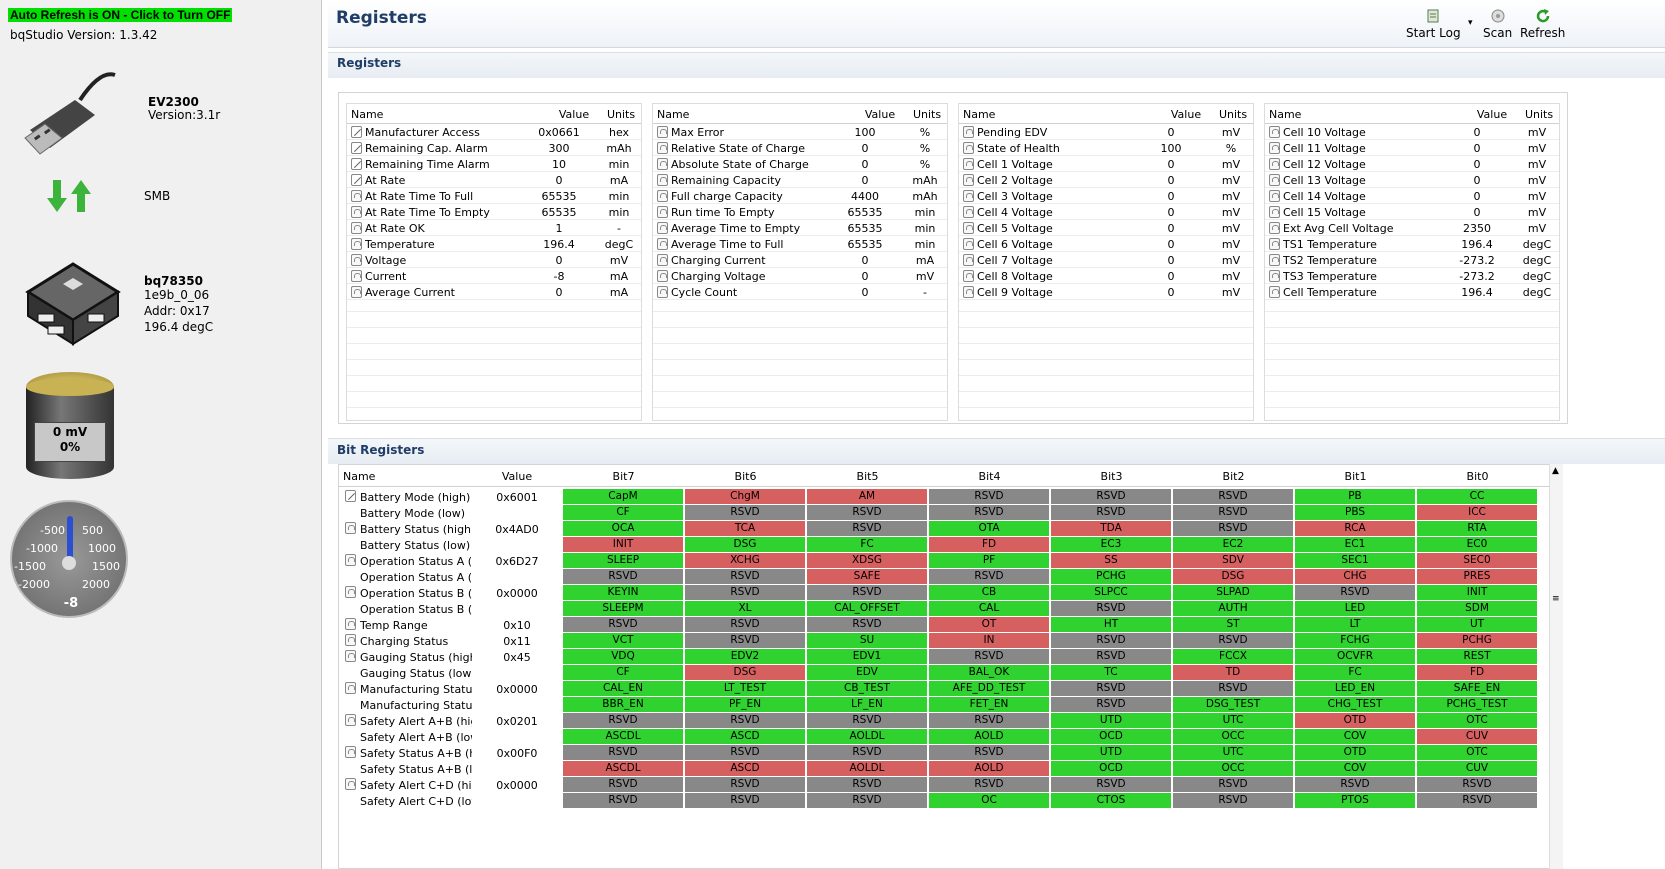 Image resolution: width=1665 pixels, height=869 pixels. Describe the element at coordinates (1233, 114) in the screenshot. I see `column-header-units: Units` at that location.